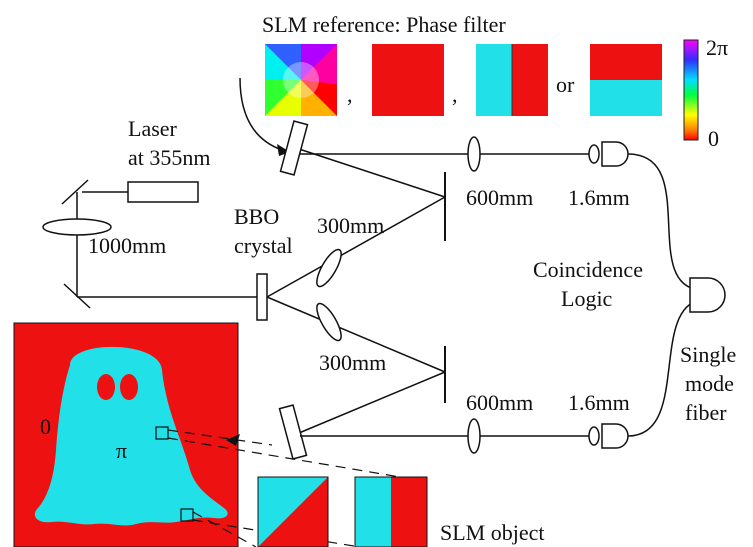 This screenshot has height=547, width=753. What do you see at coordinates (127, 245) in the screenshot?
I see `lens-1000mm-label: 1000mm` at bounding box center [127, 245].